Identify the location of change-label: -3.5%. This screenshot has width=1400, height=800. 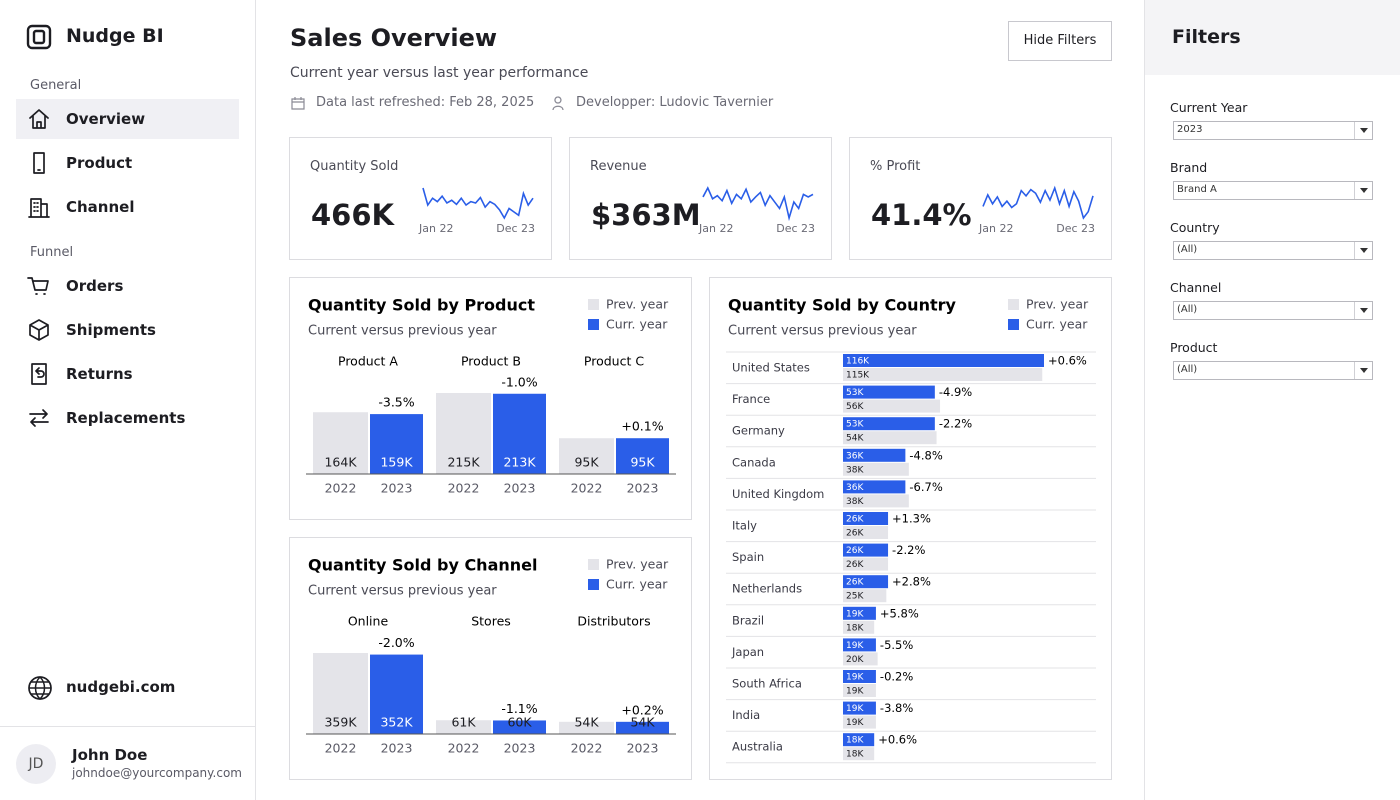
(396, 402).